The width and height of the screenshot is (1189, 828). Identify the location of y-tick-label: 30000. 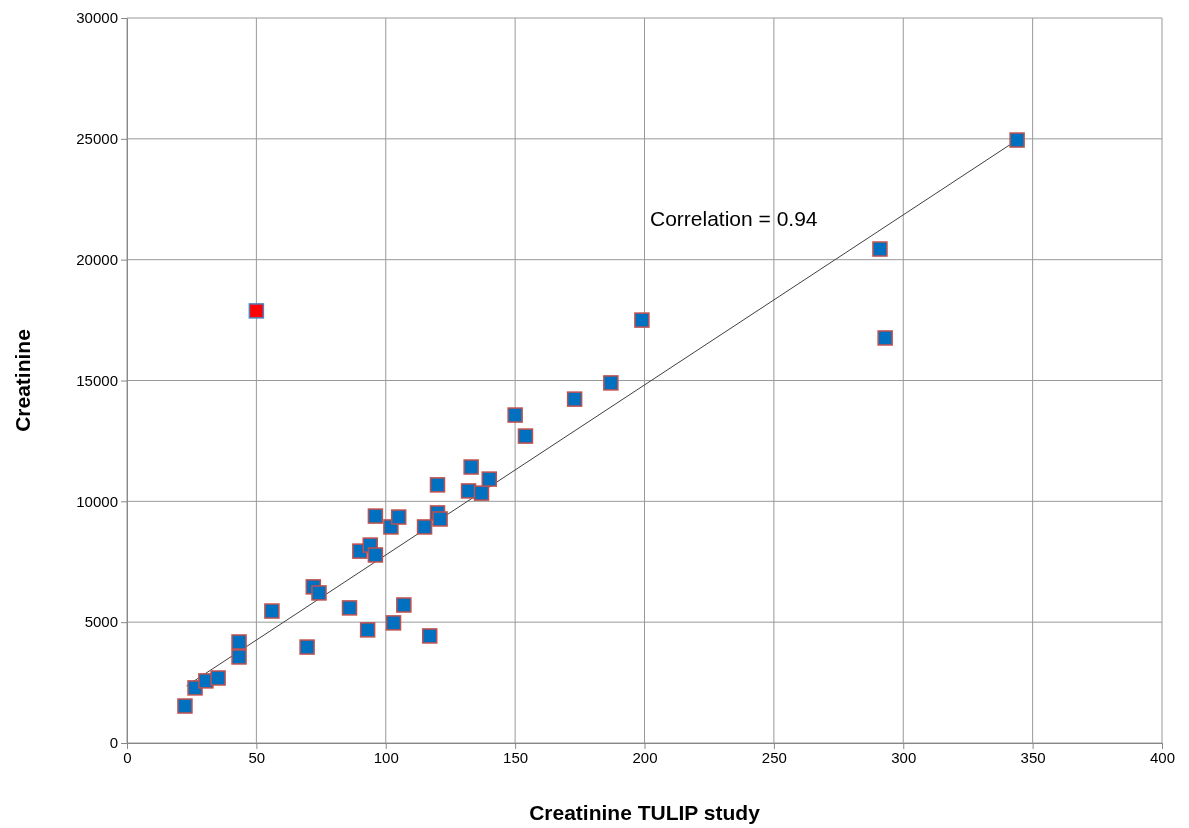
(97, 18).